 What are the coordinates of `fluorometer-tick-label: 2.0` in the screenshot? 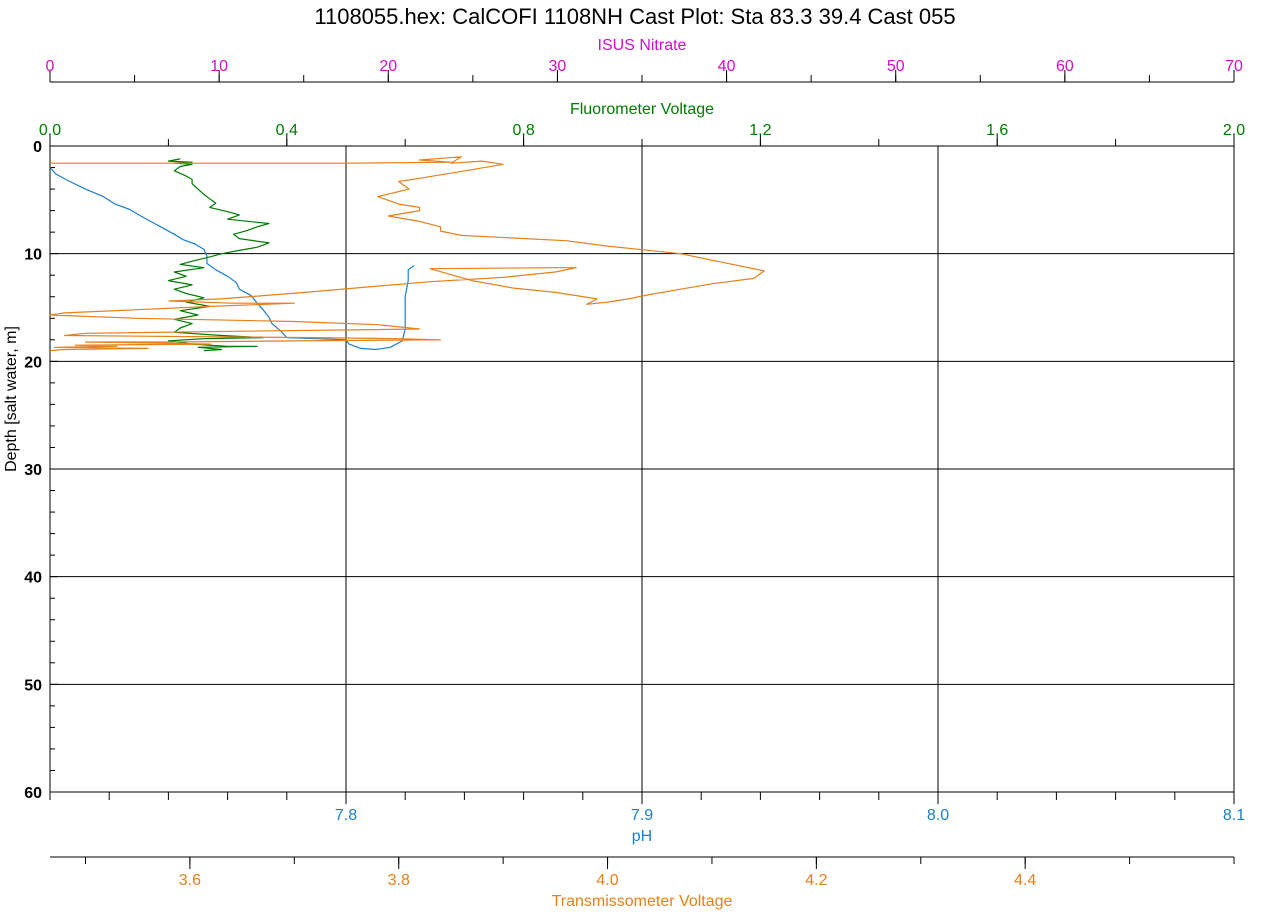 It's located at (1234, 130).